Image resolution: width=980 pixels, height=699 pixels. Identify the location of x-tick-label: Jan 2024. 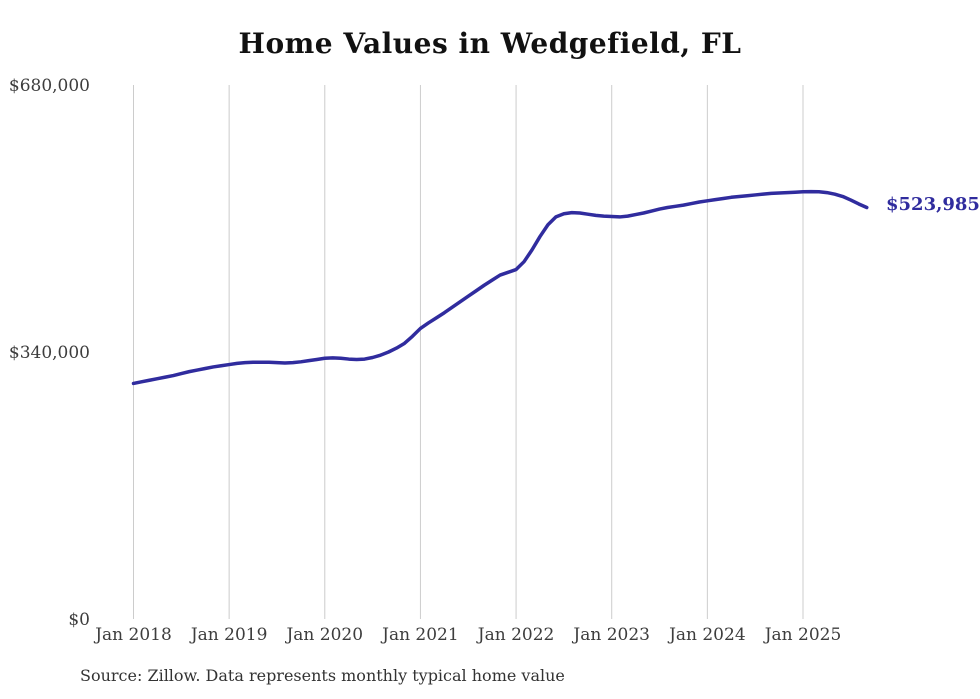
(706, 635).